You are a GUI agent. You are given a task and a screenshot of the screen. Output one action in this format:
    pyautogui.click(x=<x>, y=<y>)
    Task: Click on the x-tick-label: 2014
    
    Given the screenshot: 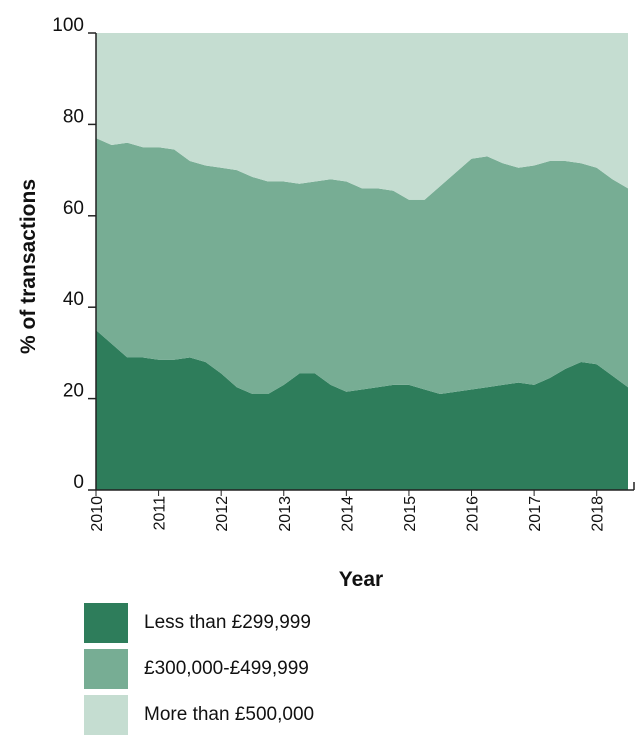 What is the action you would take?
    pyautogui.click(x=347, y=514)
    